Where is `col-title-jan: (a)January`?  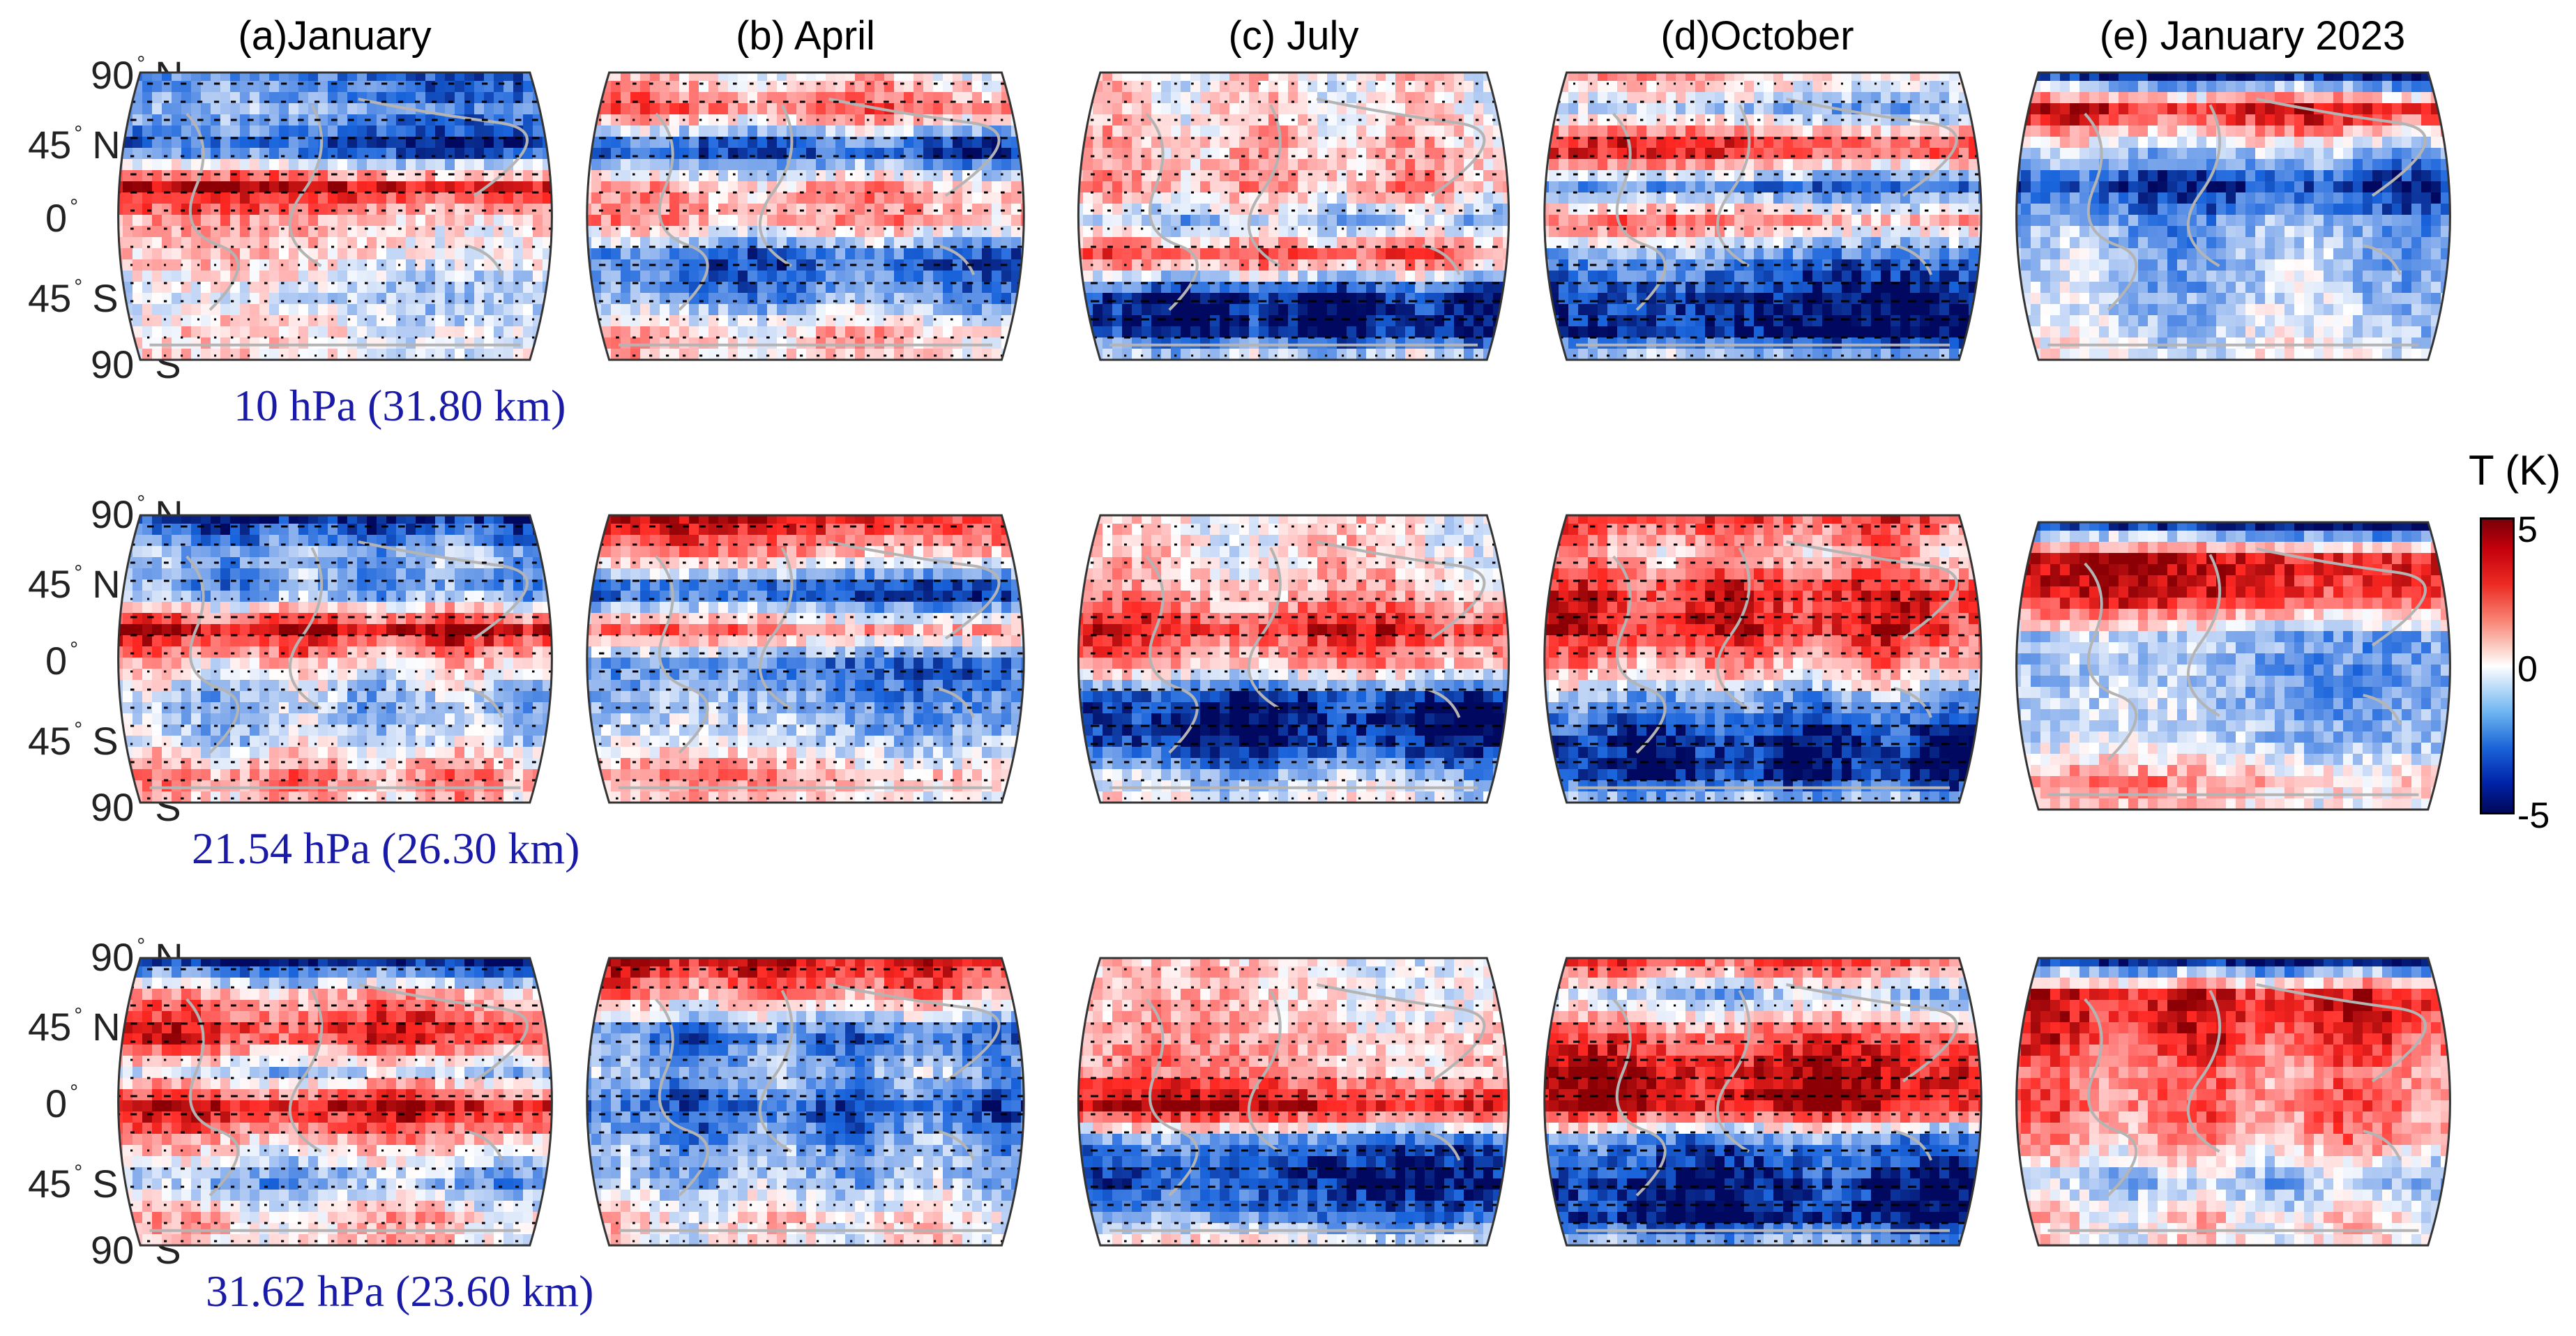 col-title-jan: (a)January is located at coordinates (334, 36).